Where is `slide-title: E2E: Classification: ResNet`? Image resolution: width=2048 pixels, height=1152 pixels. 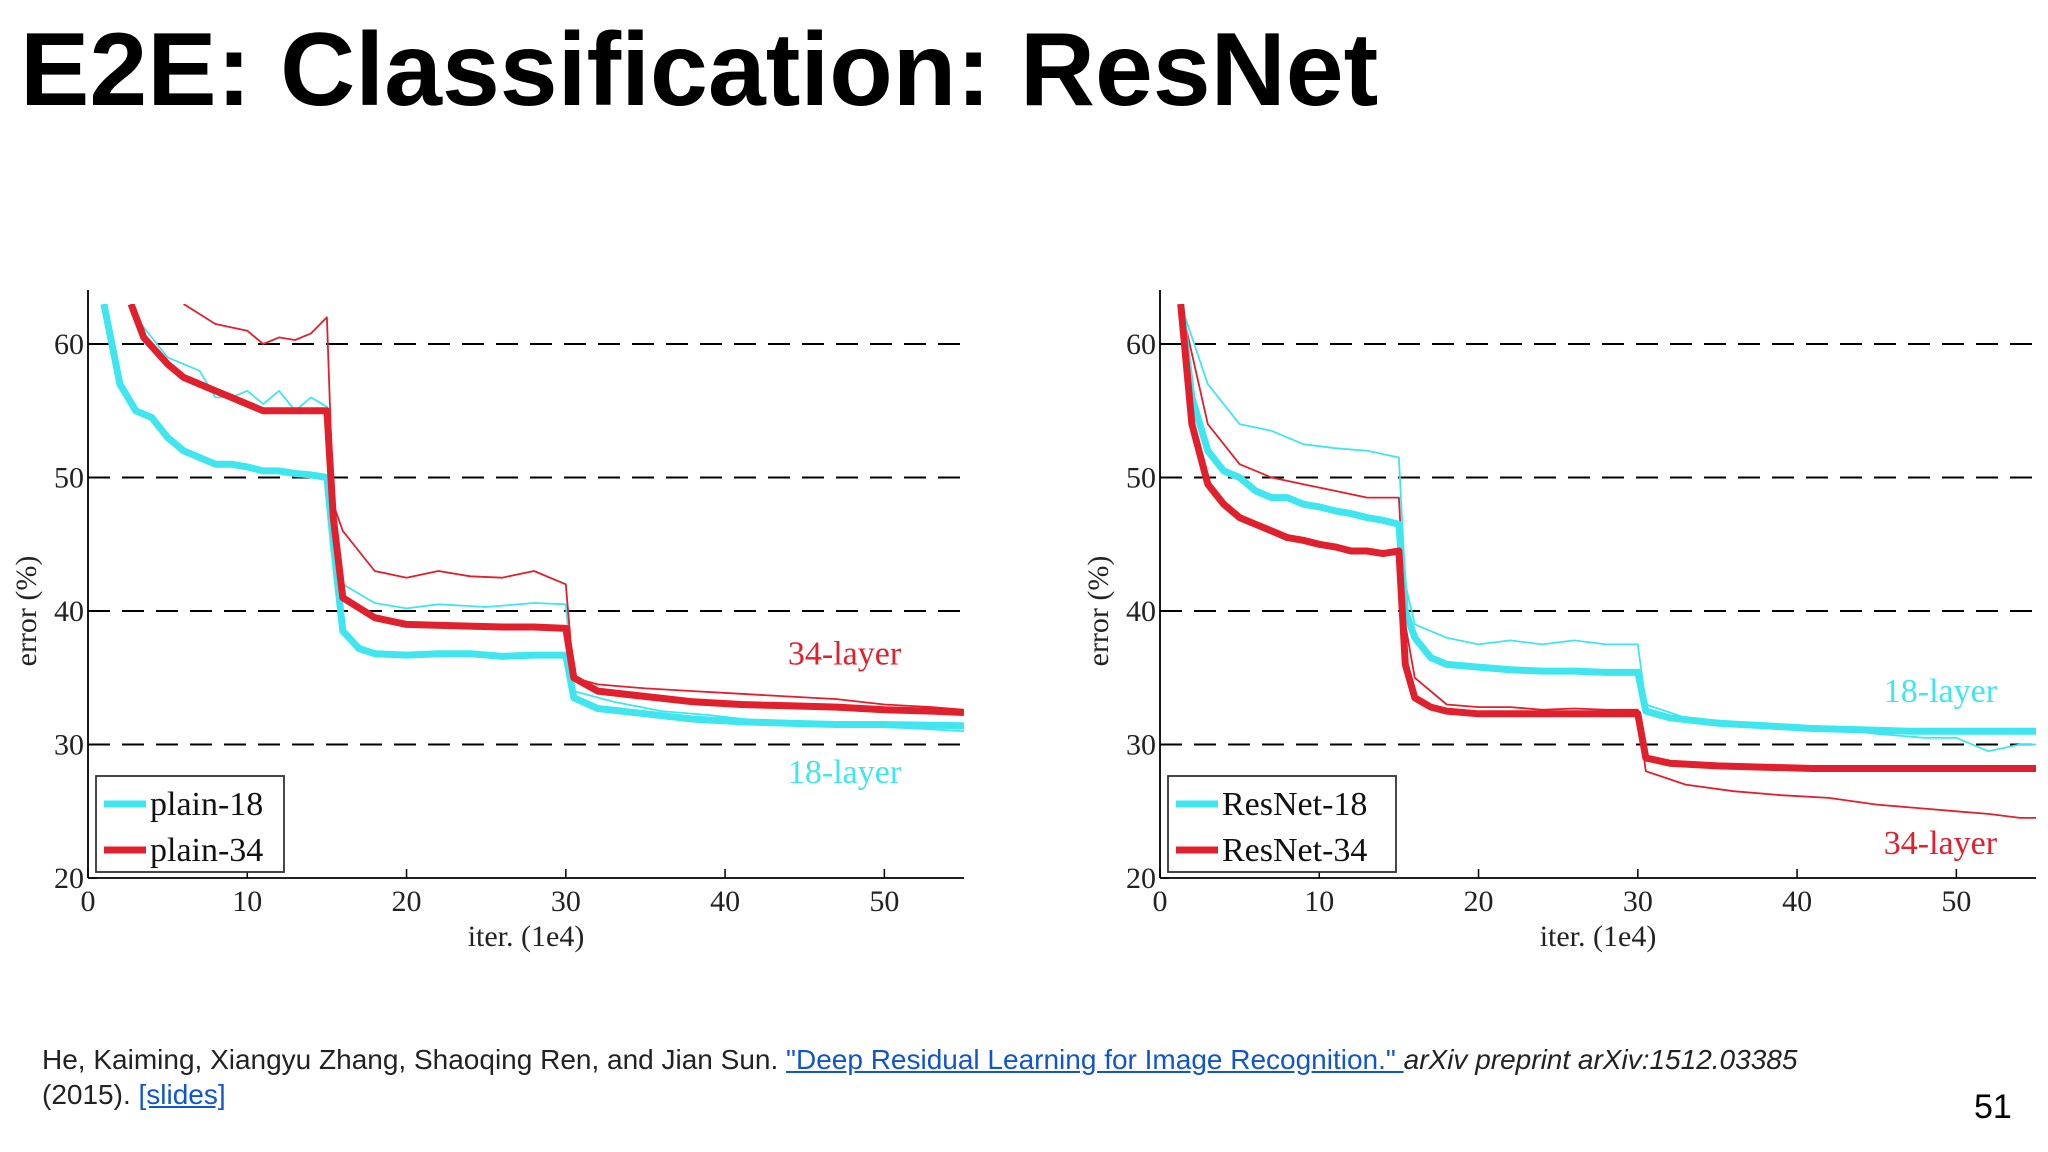 slide-title: E2E: Classification: ResNet is located at coordinates (699, 70).